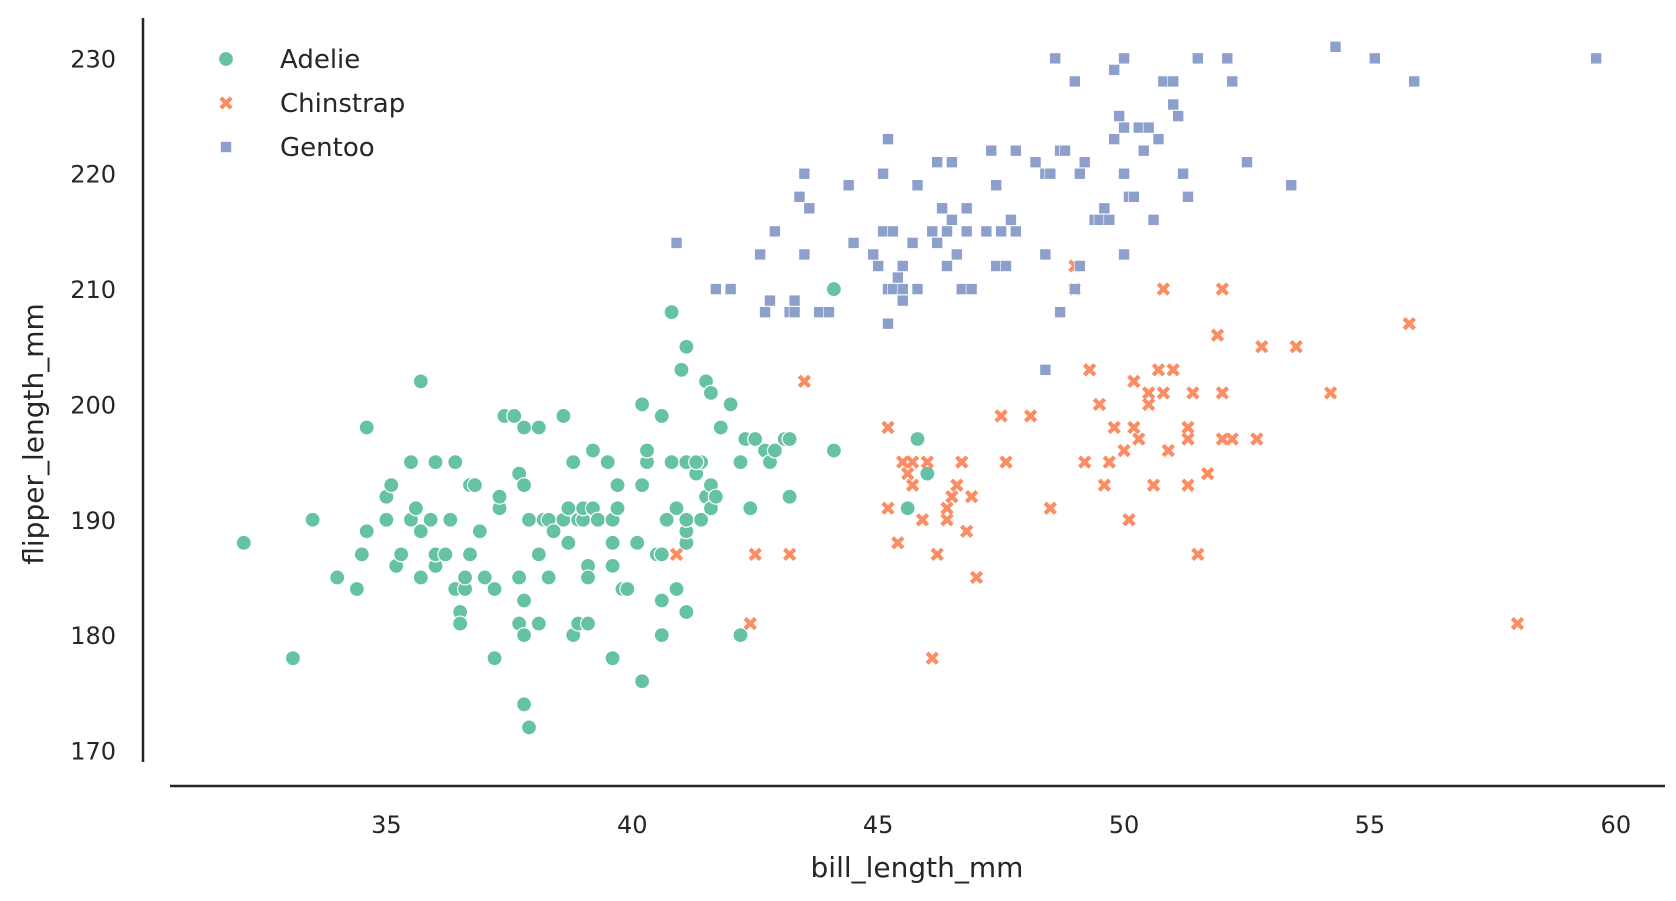 The height and width of the screenshot is (901, 1676). What do you see at coordinates (1370, 825) in the screenshot?
I see `x-tick-label: 55` at bounding box center [1370, 825].